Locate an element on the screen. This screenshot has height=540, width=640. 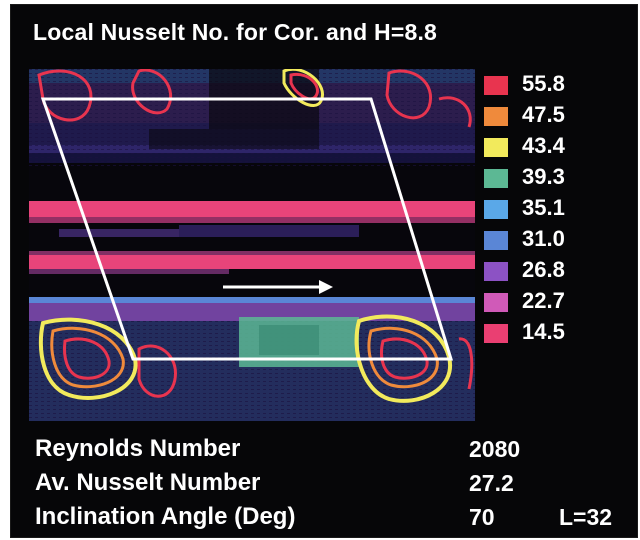
legend-item: 22.7 is located at coordinates (554, 301).